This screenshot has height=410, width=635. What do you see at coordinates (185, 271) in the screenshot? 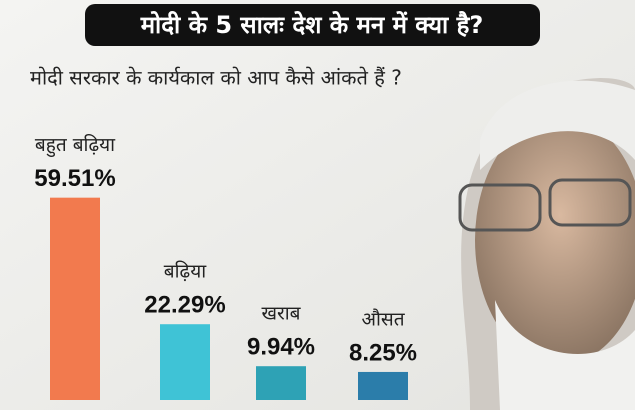
I see `category-label: बढ़िया` at bounding box center [185, 271].